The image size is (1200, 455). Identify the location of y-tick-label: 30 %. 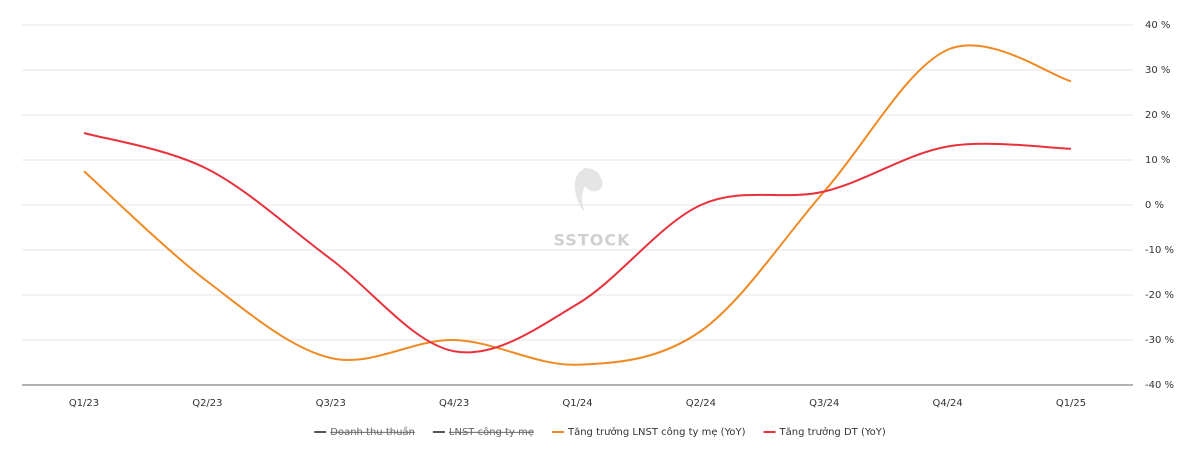
(1157, 70).